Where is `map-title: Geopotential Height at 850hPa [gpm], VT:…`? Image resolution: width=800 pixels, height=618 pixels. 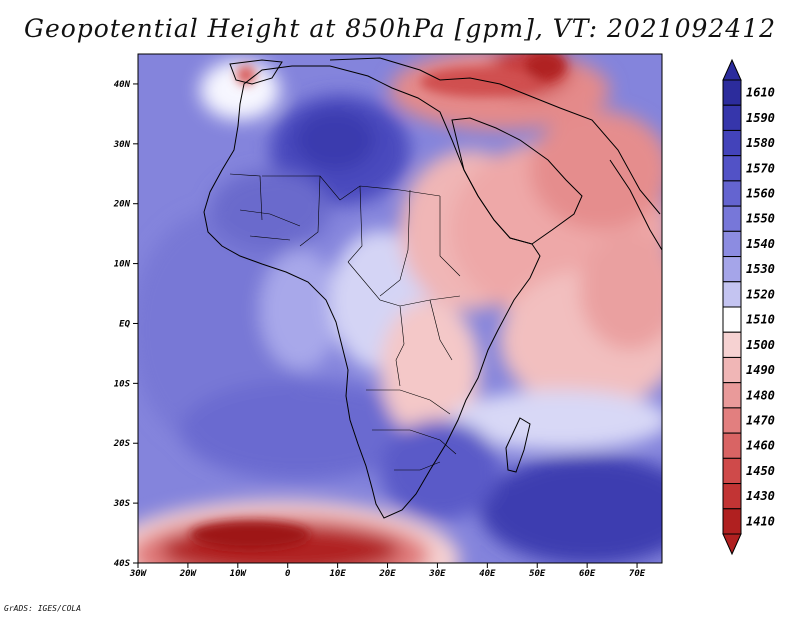
map-title: Geopotential Height at 850hPa [gpm], VT:… is located at coordinates (400, 28).